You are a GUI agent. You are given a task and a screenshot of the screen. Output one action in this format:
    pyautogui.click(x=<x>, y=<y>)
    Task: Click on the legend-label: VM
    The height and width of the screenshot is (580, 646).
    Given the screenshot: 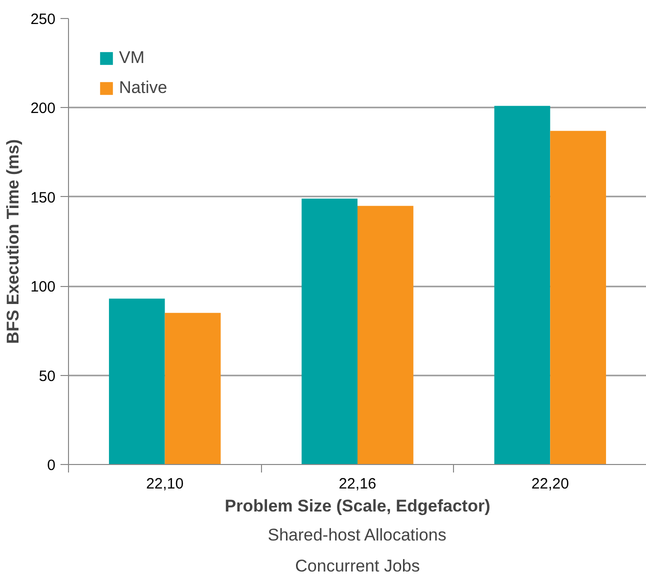 What is the action you would take?
    pyautogui.click(x=131, y=58)
    